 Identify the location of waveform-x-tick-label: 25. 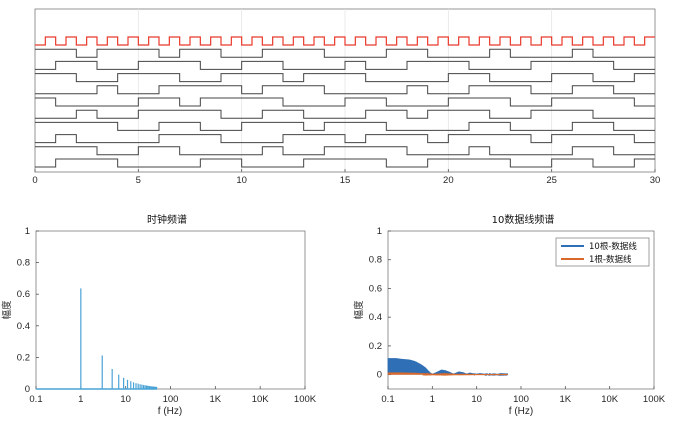
(551, 180).